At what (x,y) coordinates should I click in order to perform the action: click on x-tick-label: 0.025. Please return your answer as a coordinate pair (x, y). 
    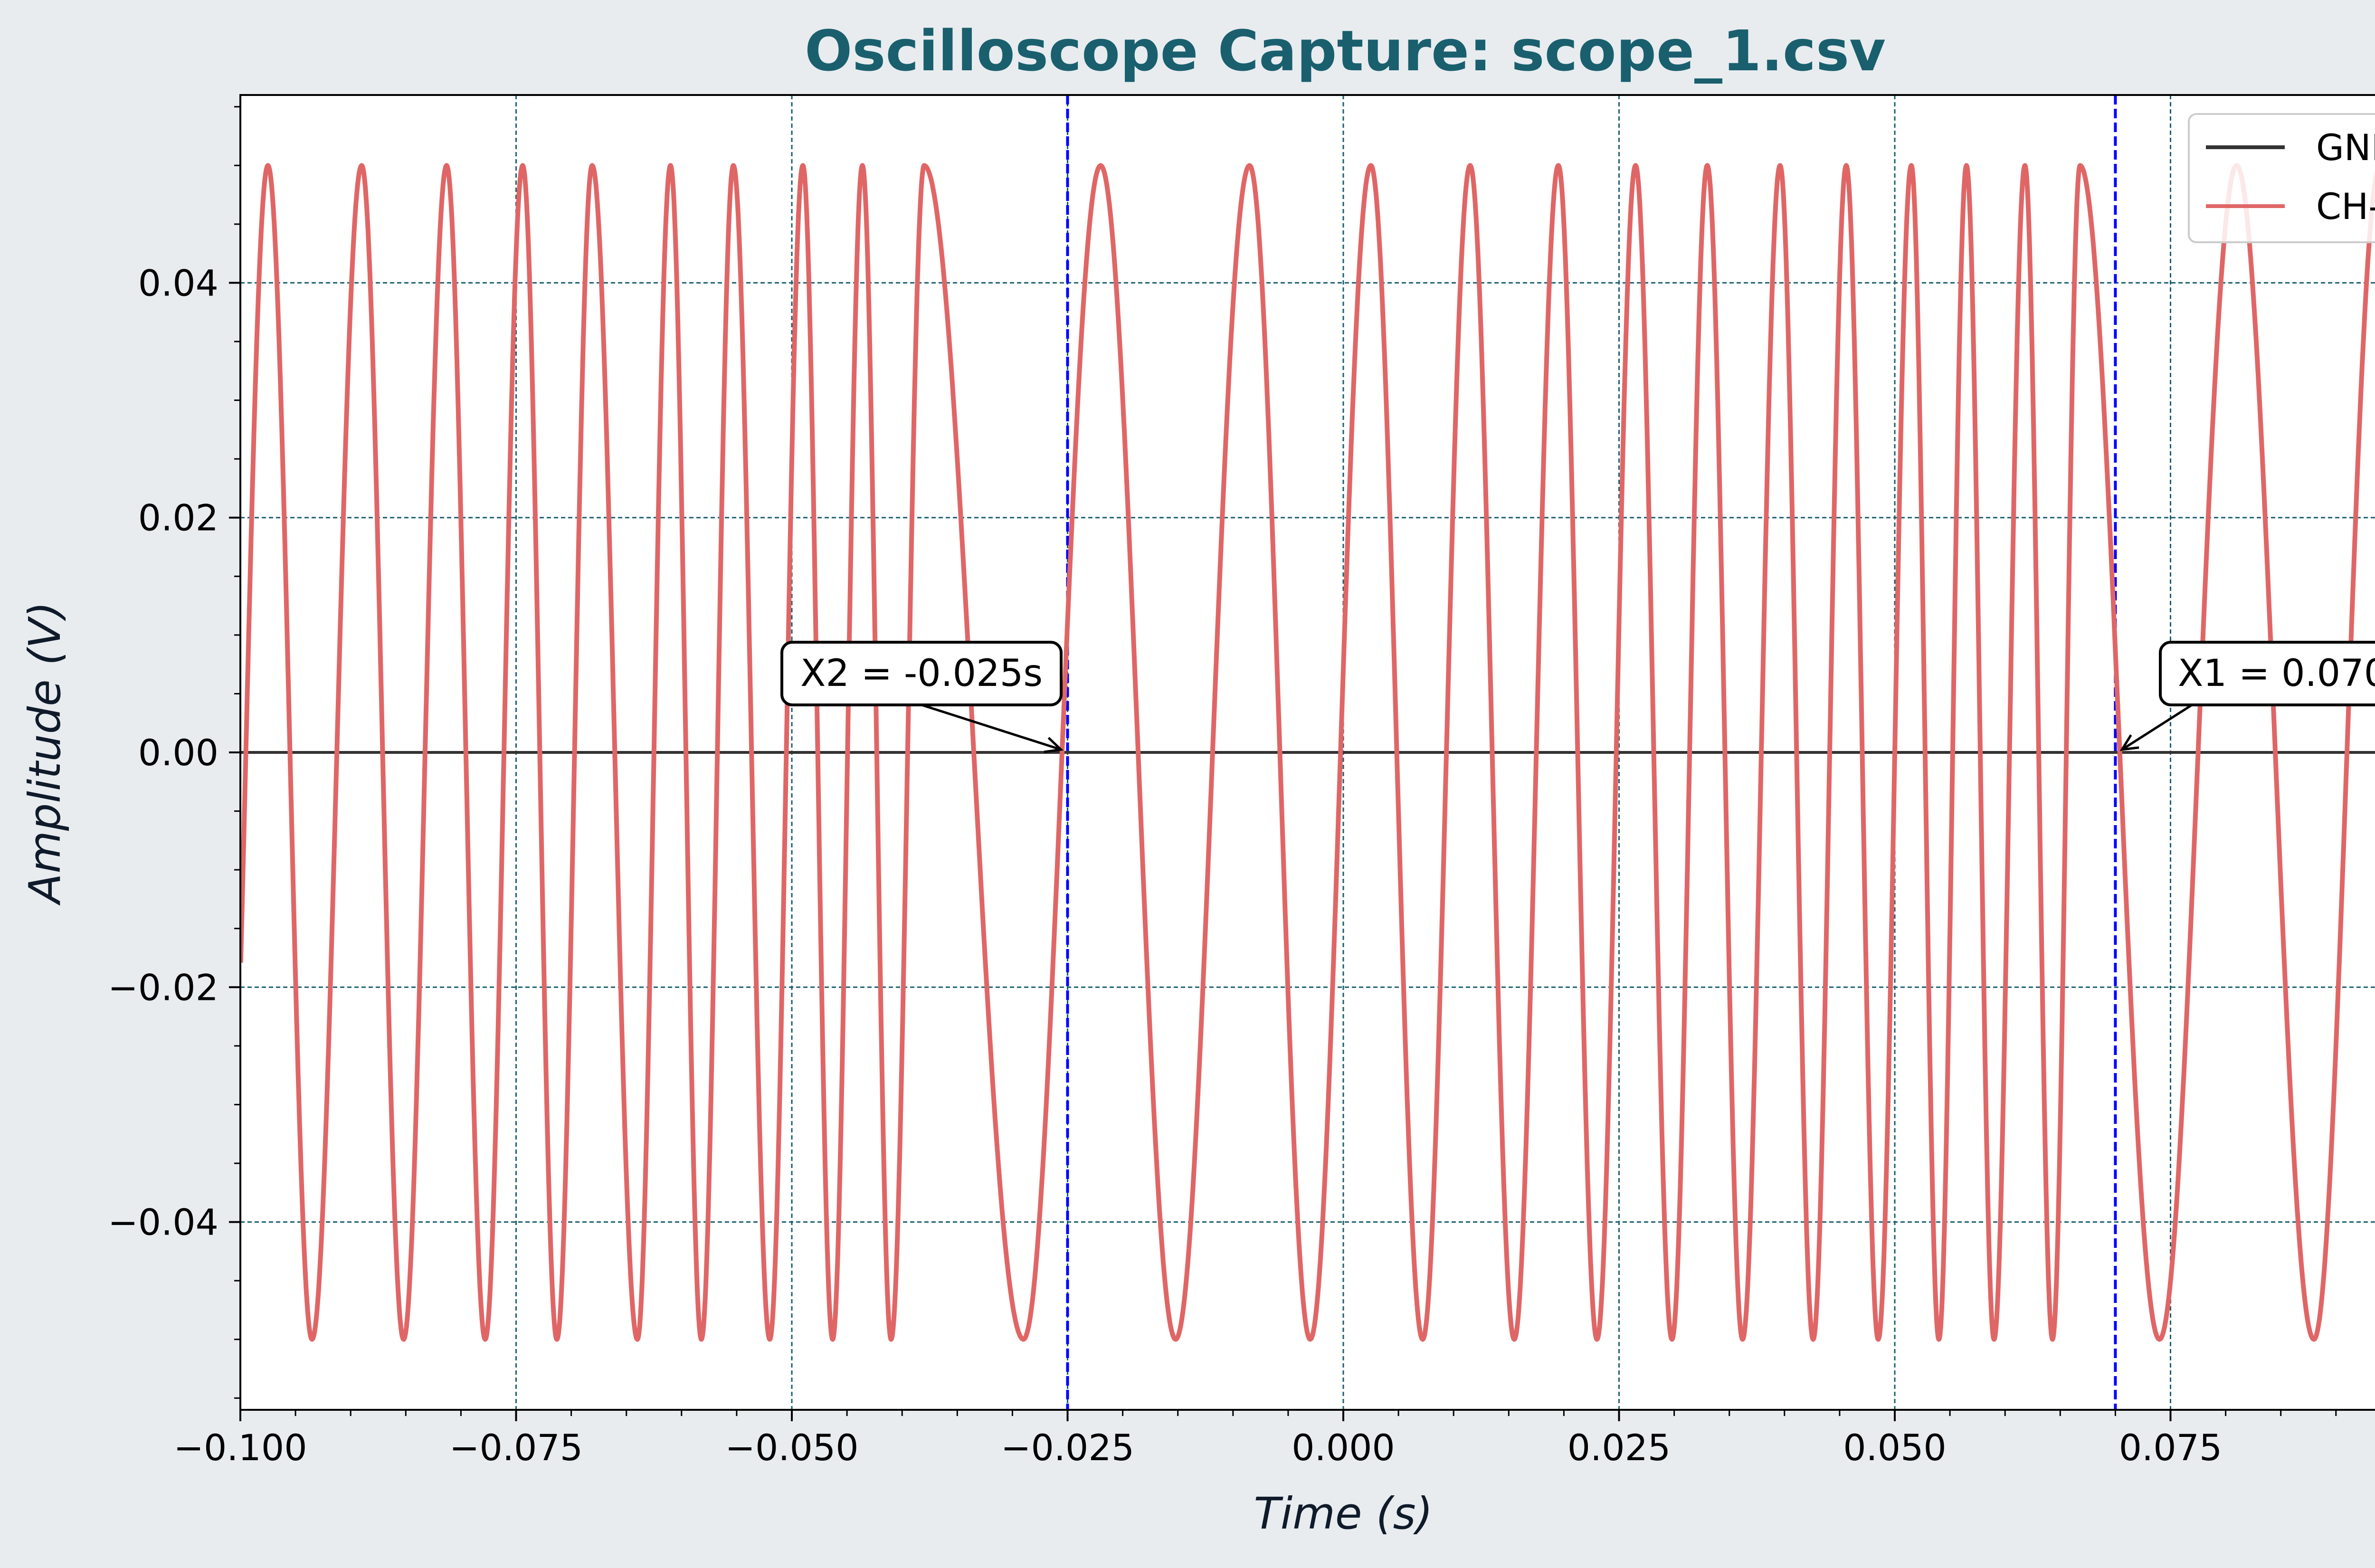
    Looking at the image, I should click on (1619, 1448).